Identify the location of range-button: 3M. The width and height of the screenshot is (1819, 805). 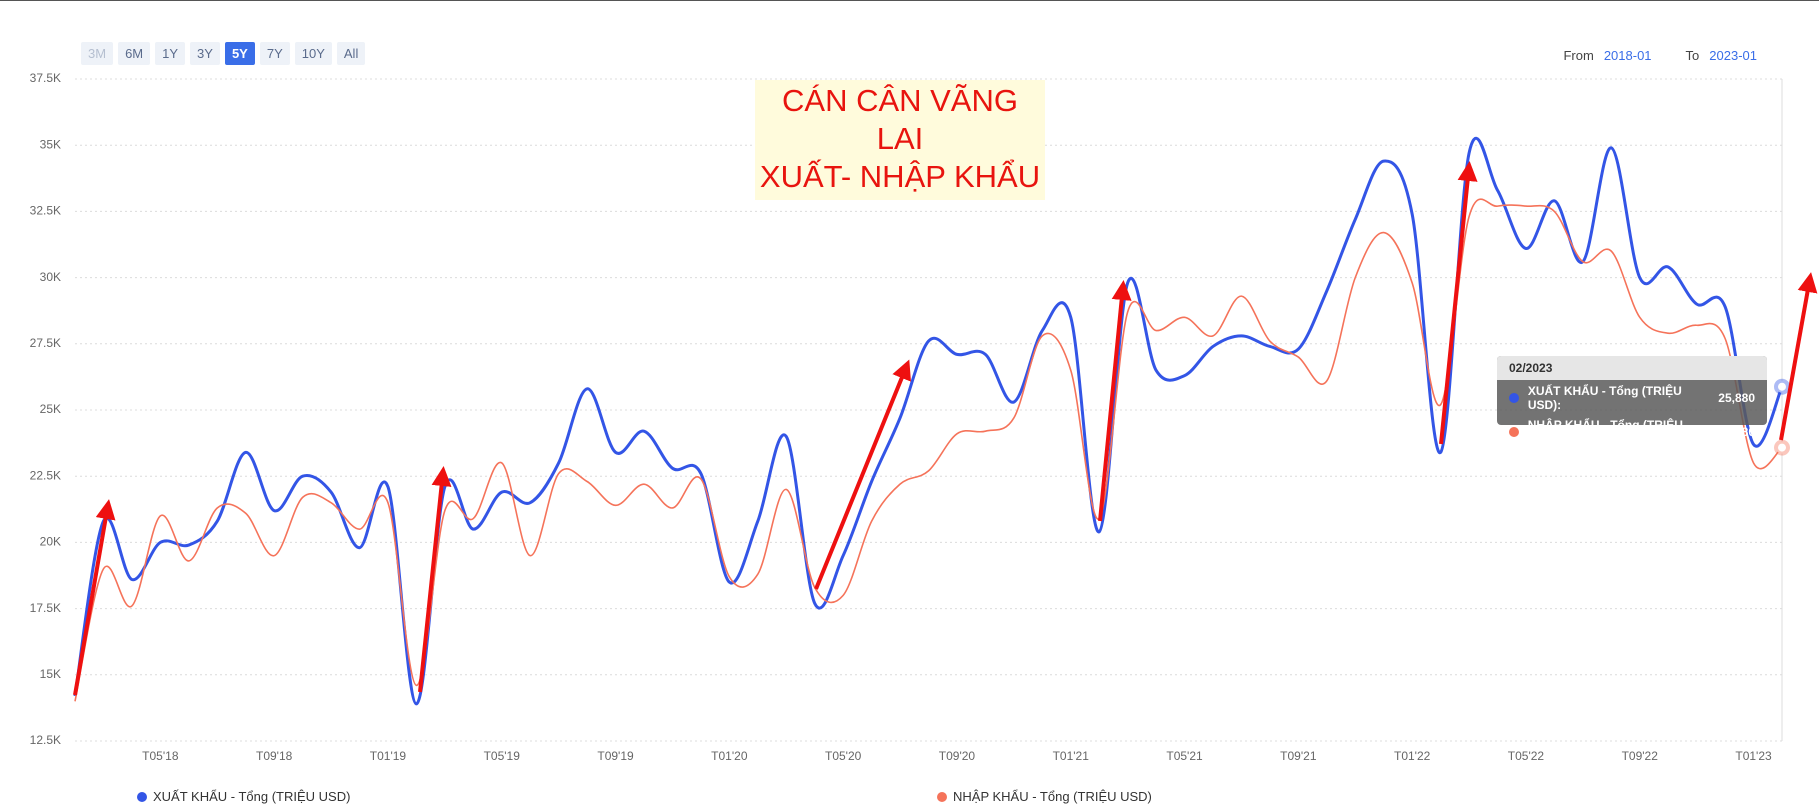
(97, 53).